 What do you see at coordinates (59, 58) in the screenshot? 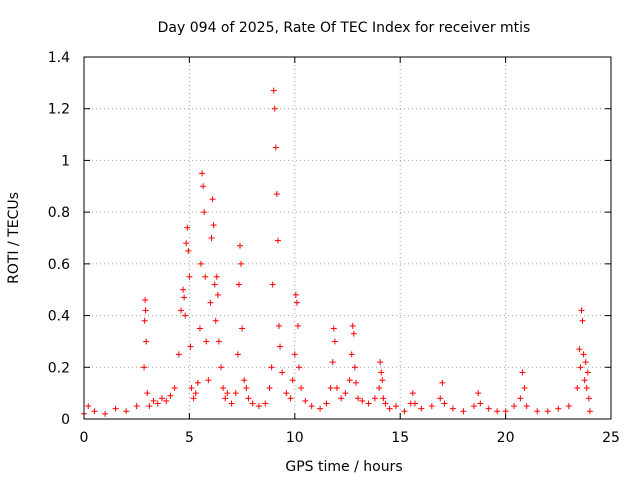
I see `y-tick-label: 1.4` at bounding box center [59, 58].